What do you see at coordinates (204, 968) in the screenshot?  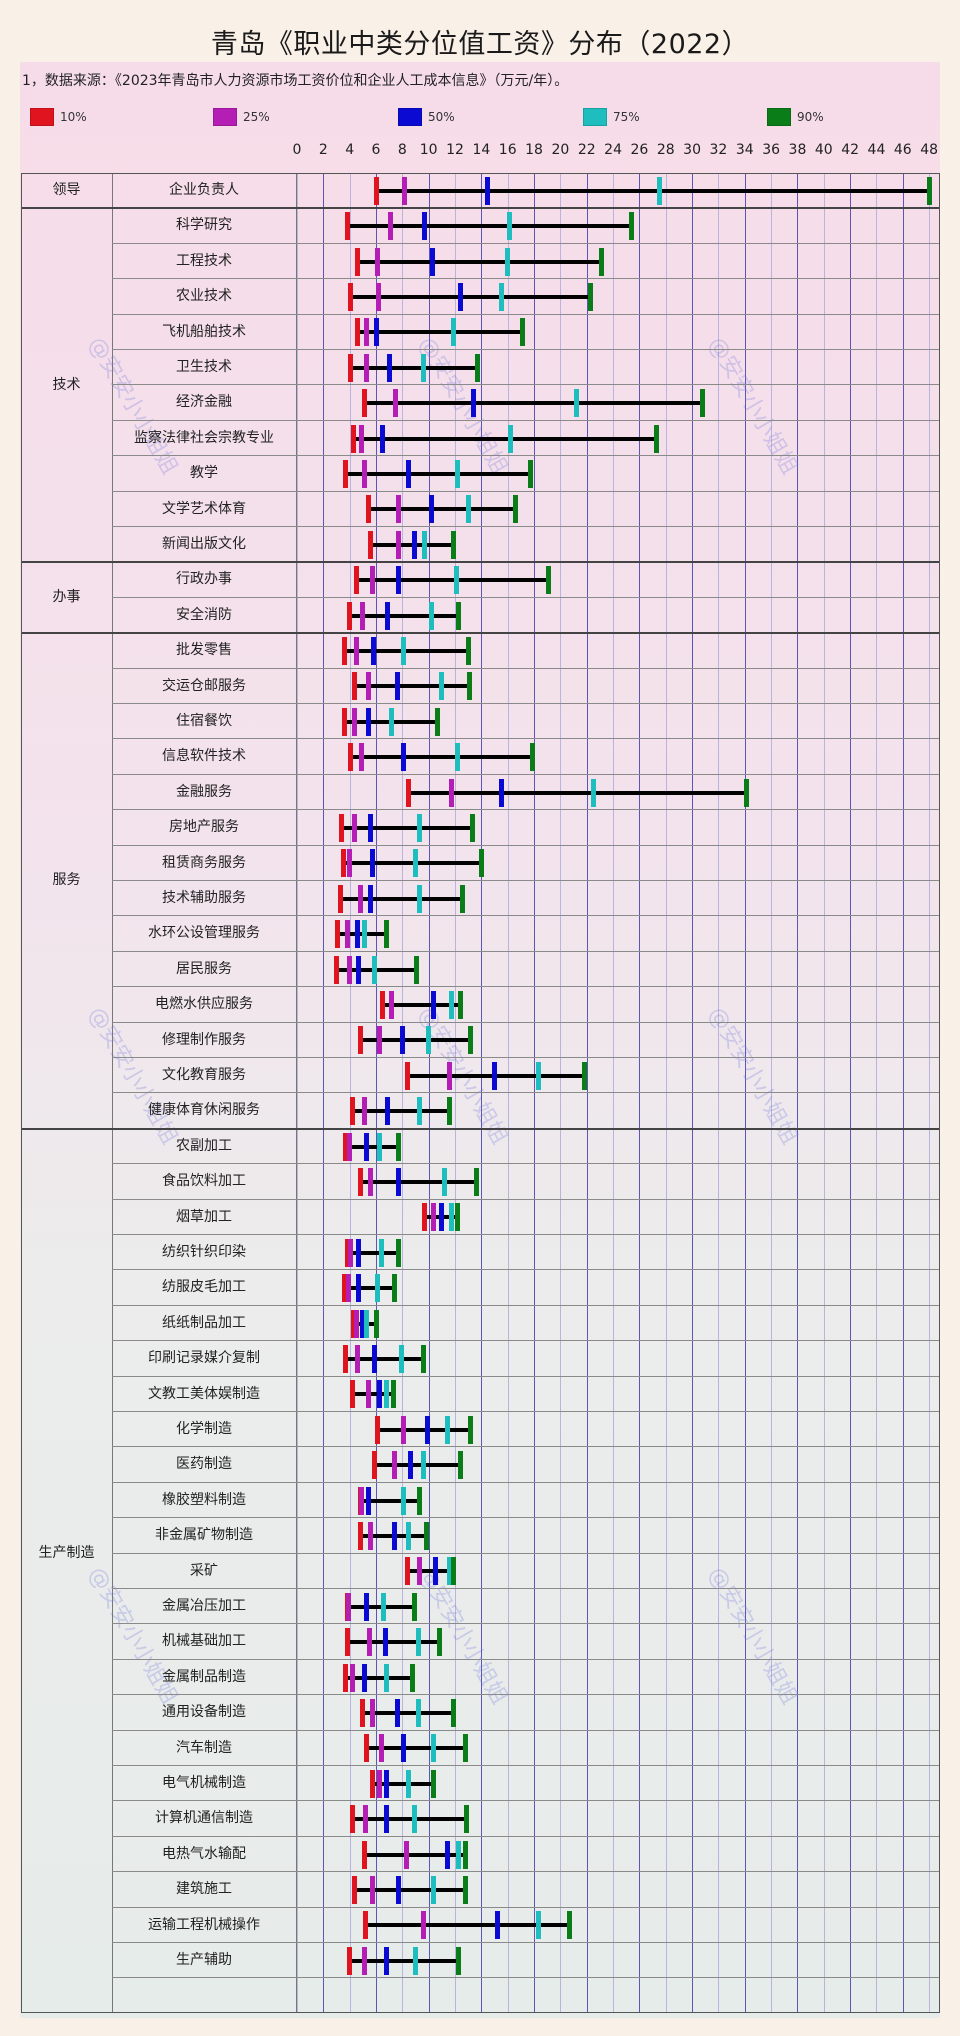 I see `occupation-label: 居民服务` at bounding box center [204, 968].